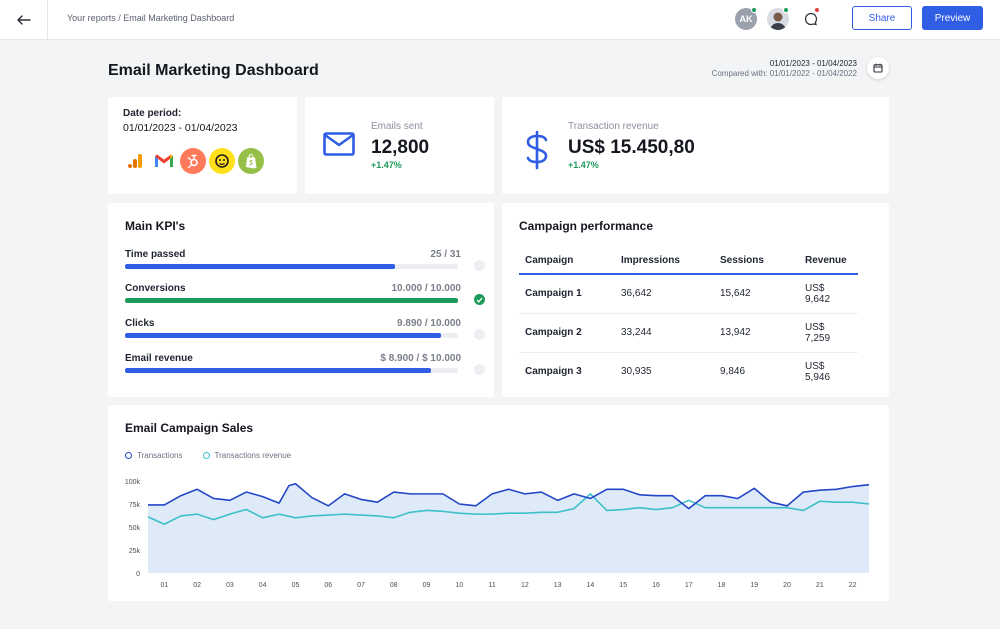 This screenshot has width=1000, height=629. I want to click on date-period-card: Date period: 01/01/2023 - 01/04/2023, so click(202, 145).